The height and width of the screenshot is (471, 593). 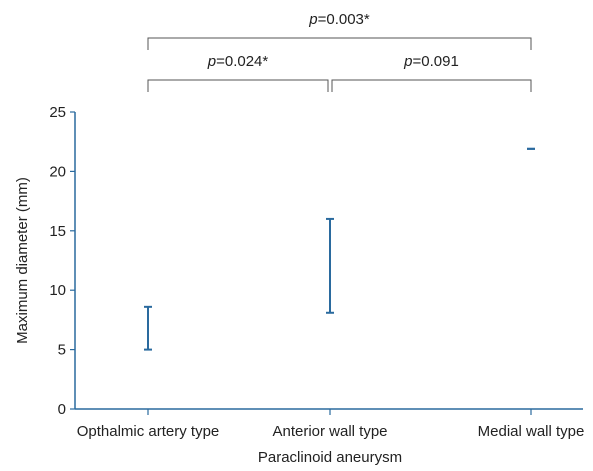 What do you see at coordinates (22, 260) in the screenshot?
I see `y-axis-title: Maximum diameter (mm)` at bounding box center [22, 260].